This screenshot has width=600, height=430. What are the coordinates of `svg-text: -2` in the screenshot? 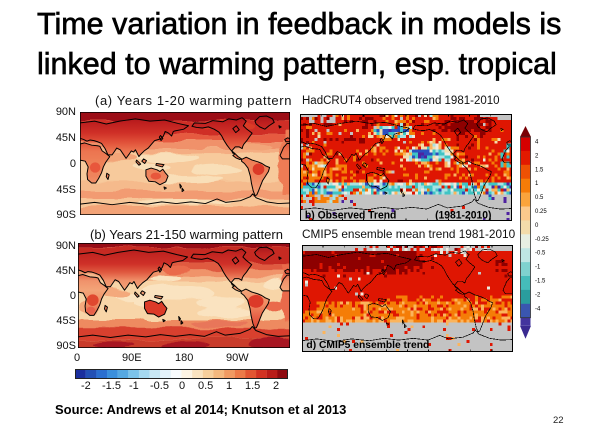 It's located at (538, 295).